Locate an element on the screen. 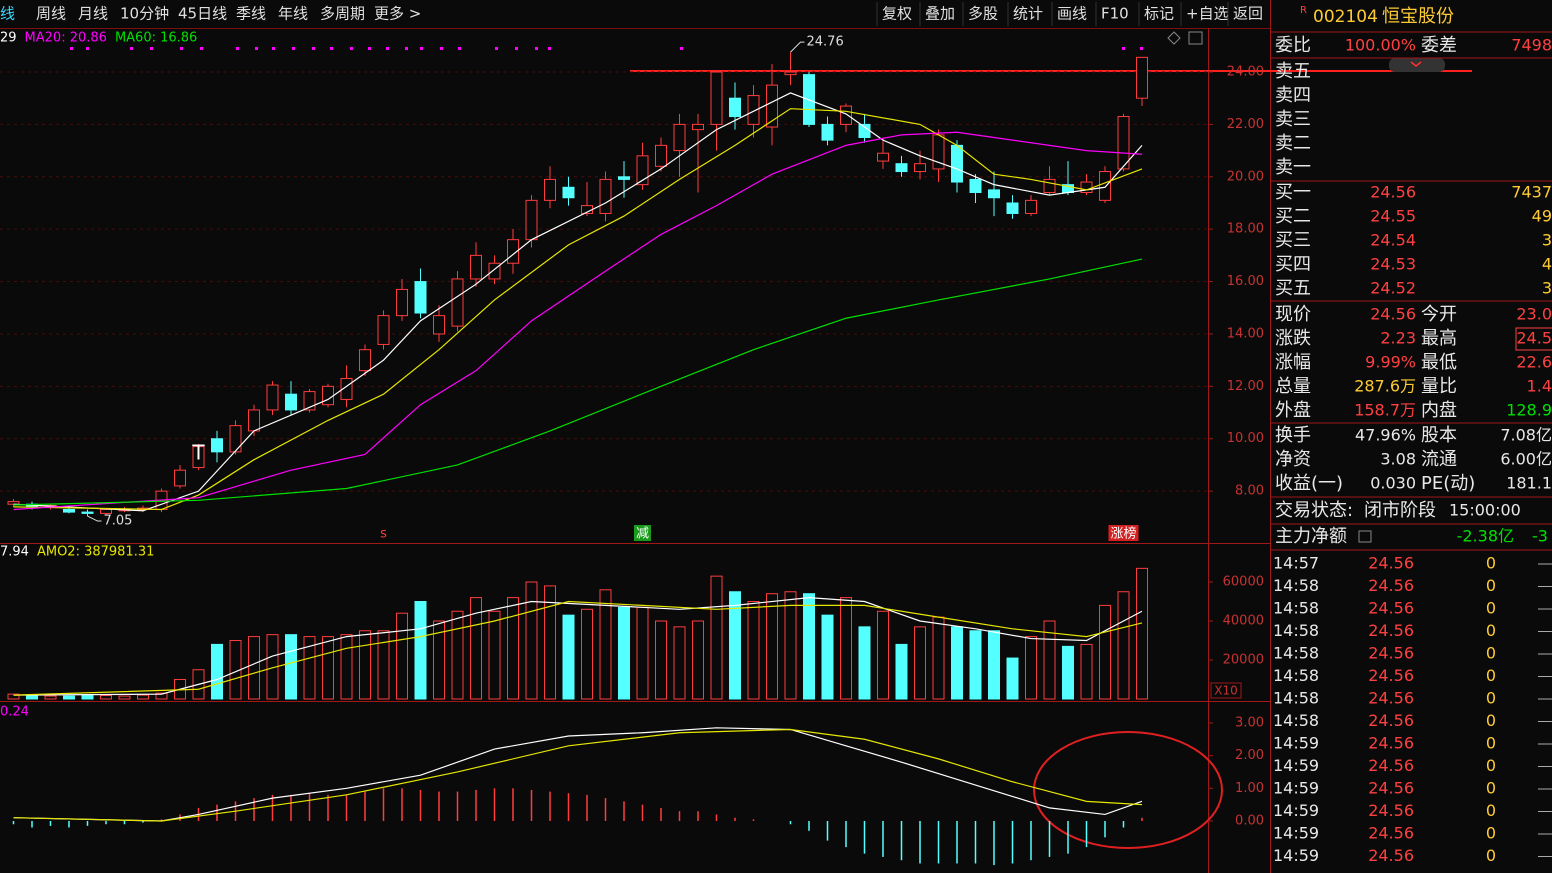  stat-value: 128.9 is located at coordinates (1529, 410).